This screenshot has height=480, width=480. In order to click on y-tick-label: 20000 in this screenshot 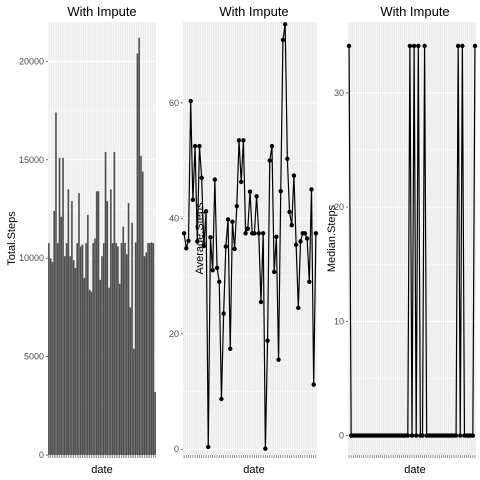, I will do `click(31, 61)`.